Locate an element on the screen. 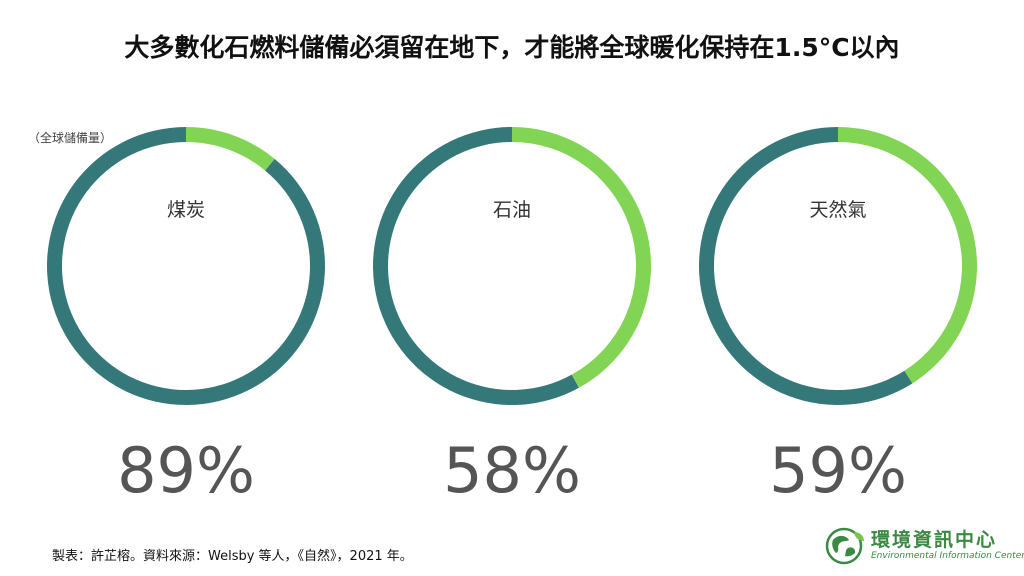 Image resolution: width=1024 pixels, height=576 pixels. oil-remaining-arc is located at coordinates (476, 266).